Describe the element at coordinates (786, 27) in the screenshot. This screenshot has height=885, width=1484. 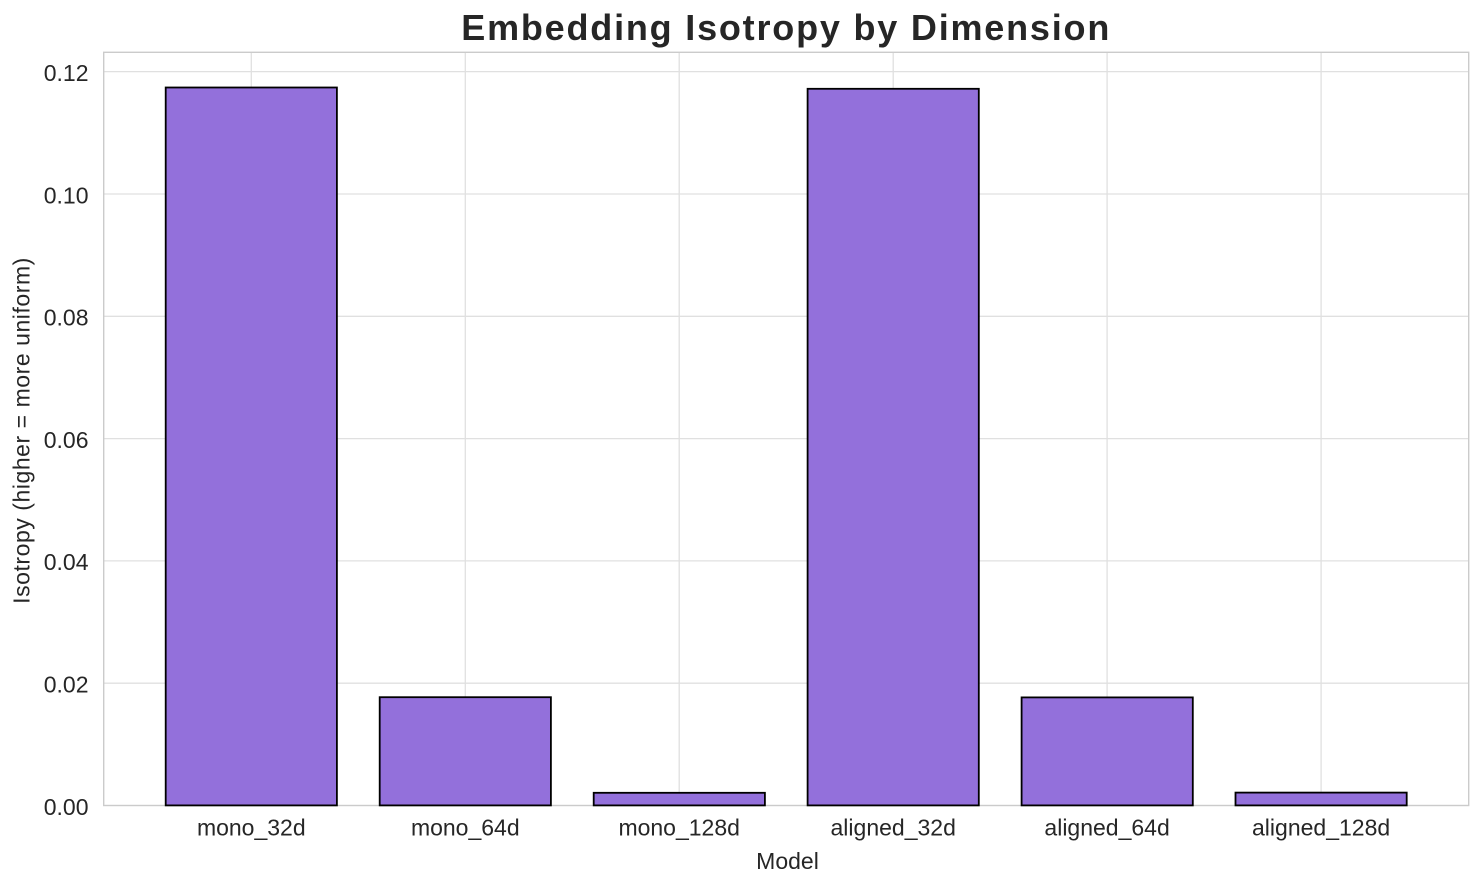
I see `svg-text:Embedding Isotropy by Dimensio: Embedding Isotropy by Dimension` at that location.